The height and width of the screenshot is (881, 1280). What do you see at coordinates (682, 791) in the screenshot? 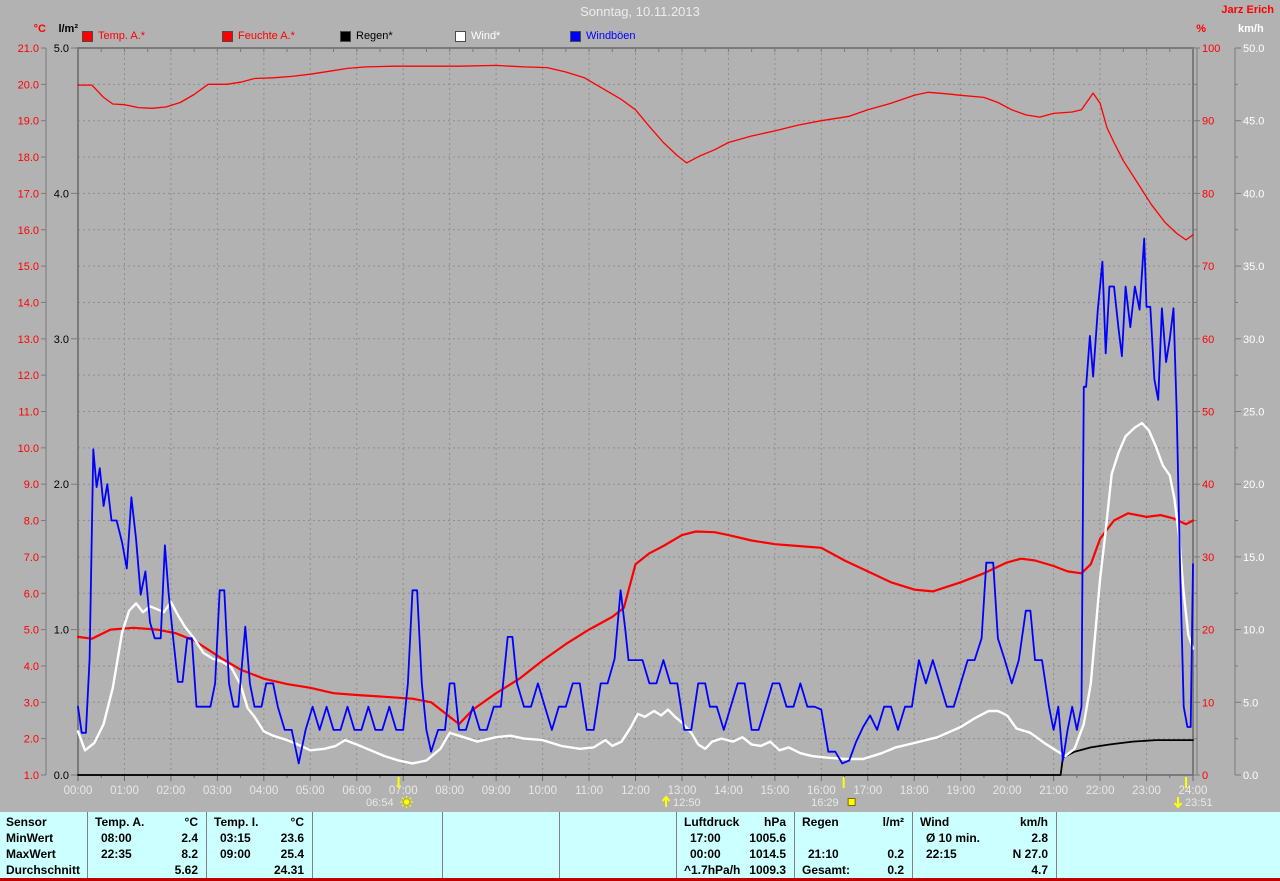
I see `x-axis-tick-label: 13:00` at bounding box center [682, 791].